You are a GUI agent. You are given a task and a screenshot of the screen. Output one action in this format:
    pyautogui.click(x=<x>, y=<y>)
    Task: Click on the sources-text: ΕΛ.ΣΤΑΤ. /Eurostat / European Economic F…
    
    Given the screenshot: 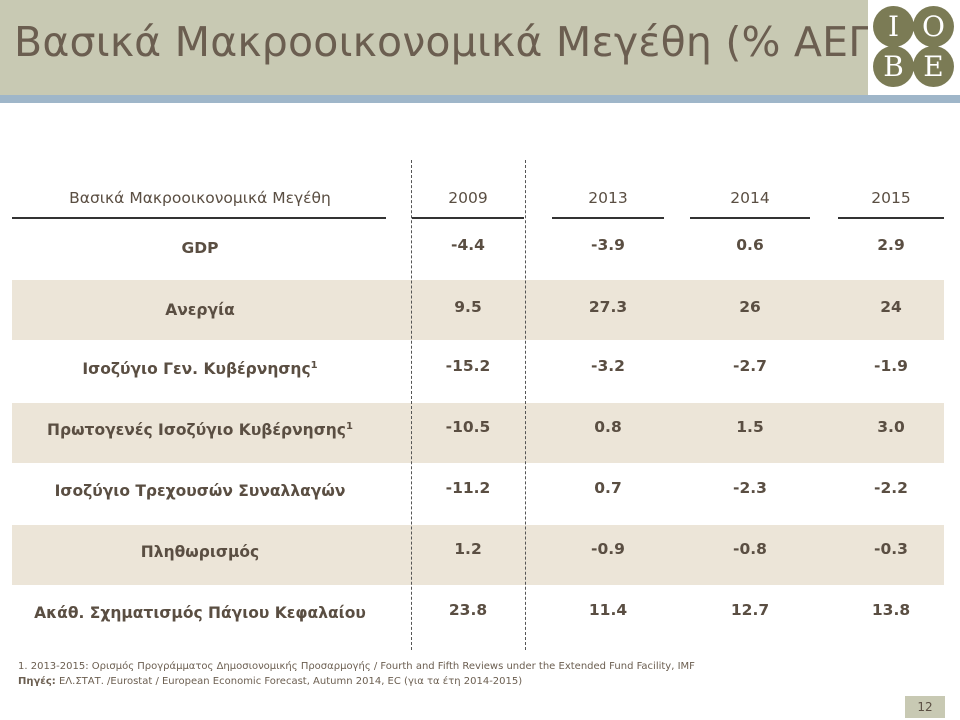 What is the action you would take?
    pyautogui.click(x=289, y=681)
    